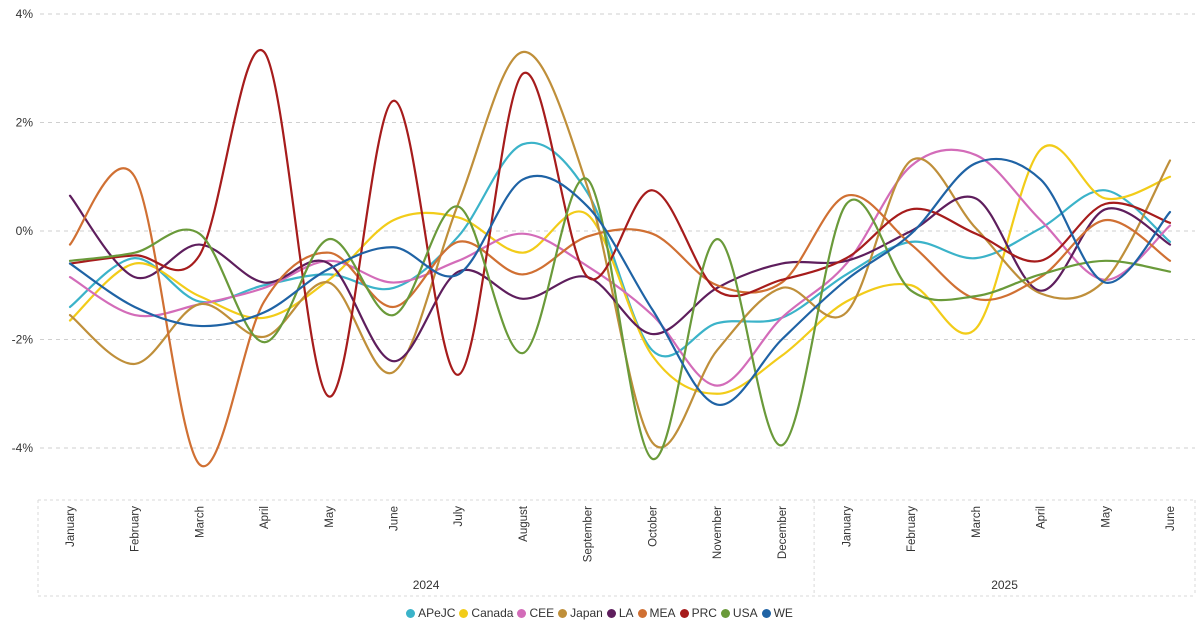 Image resolution: width=1199 pixels, height=632 pixels. I want to click on y-tick-label: 4%, so click(25, 14).